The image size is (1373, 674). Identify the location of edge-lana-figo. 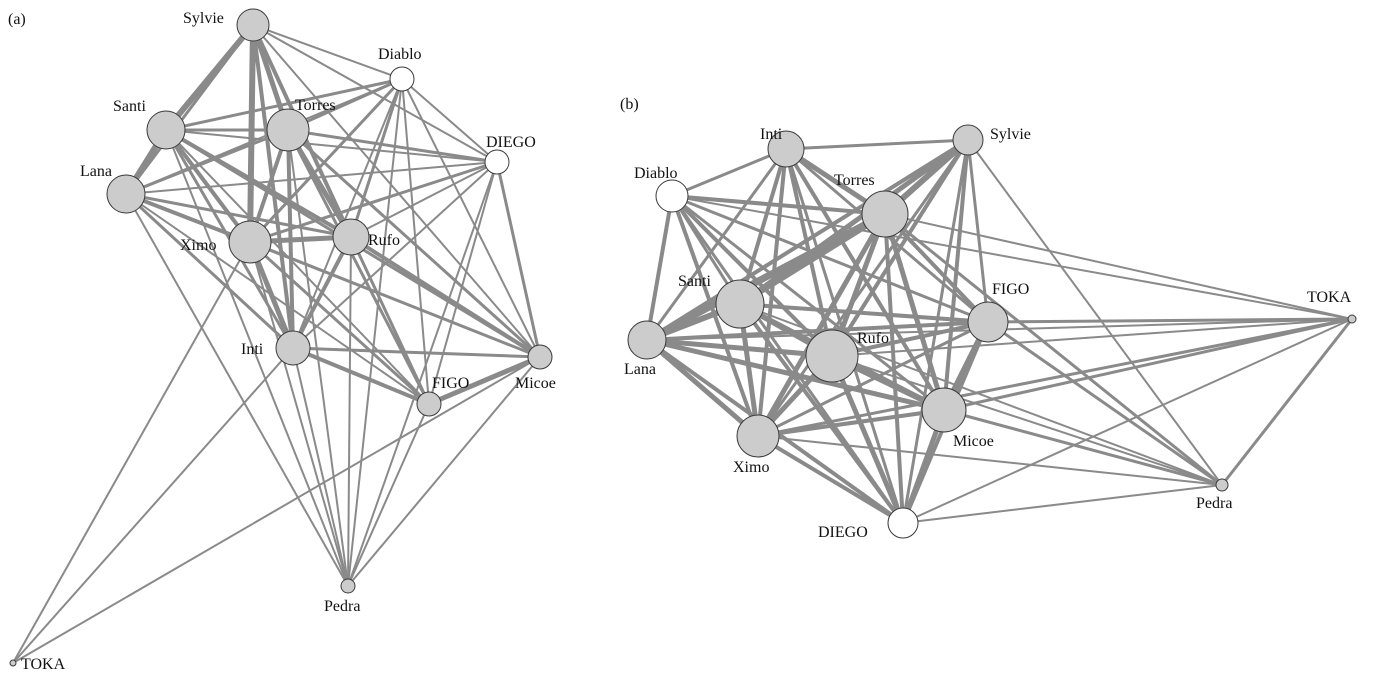
(277, 299).